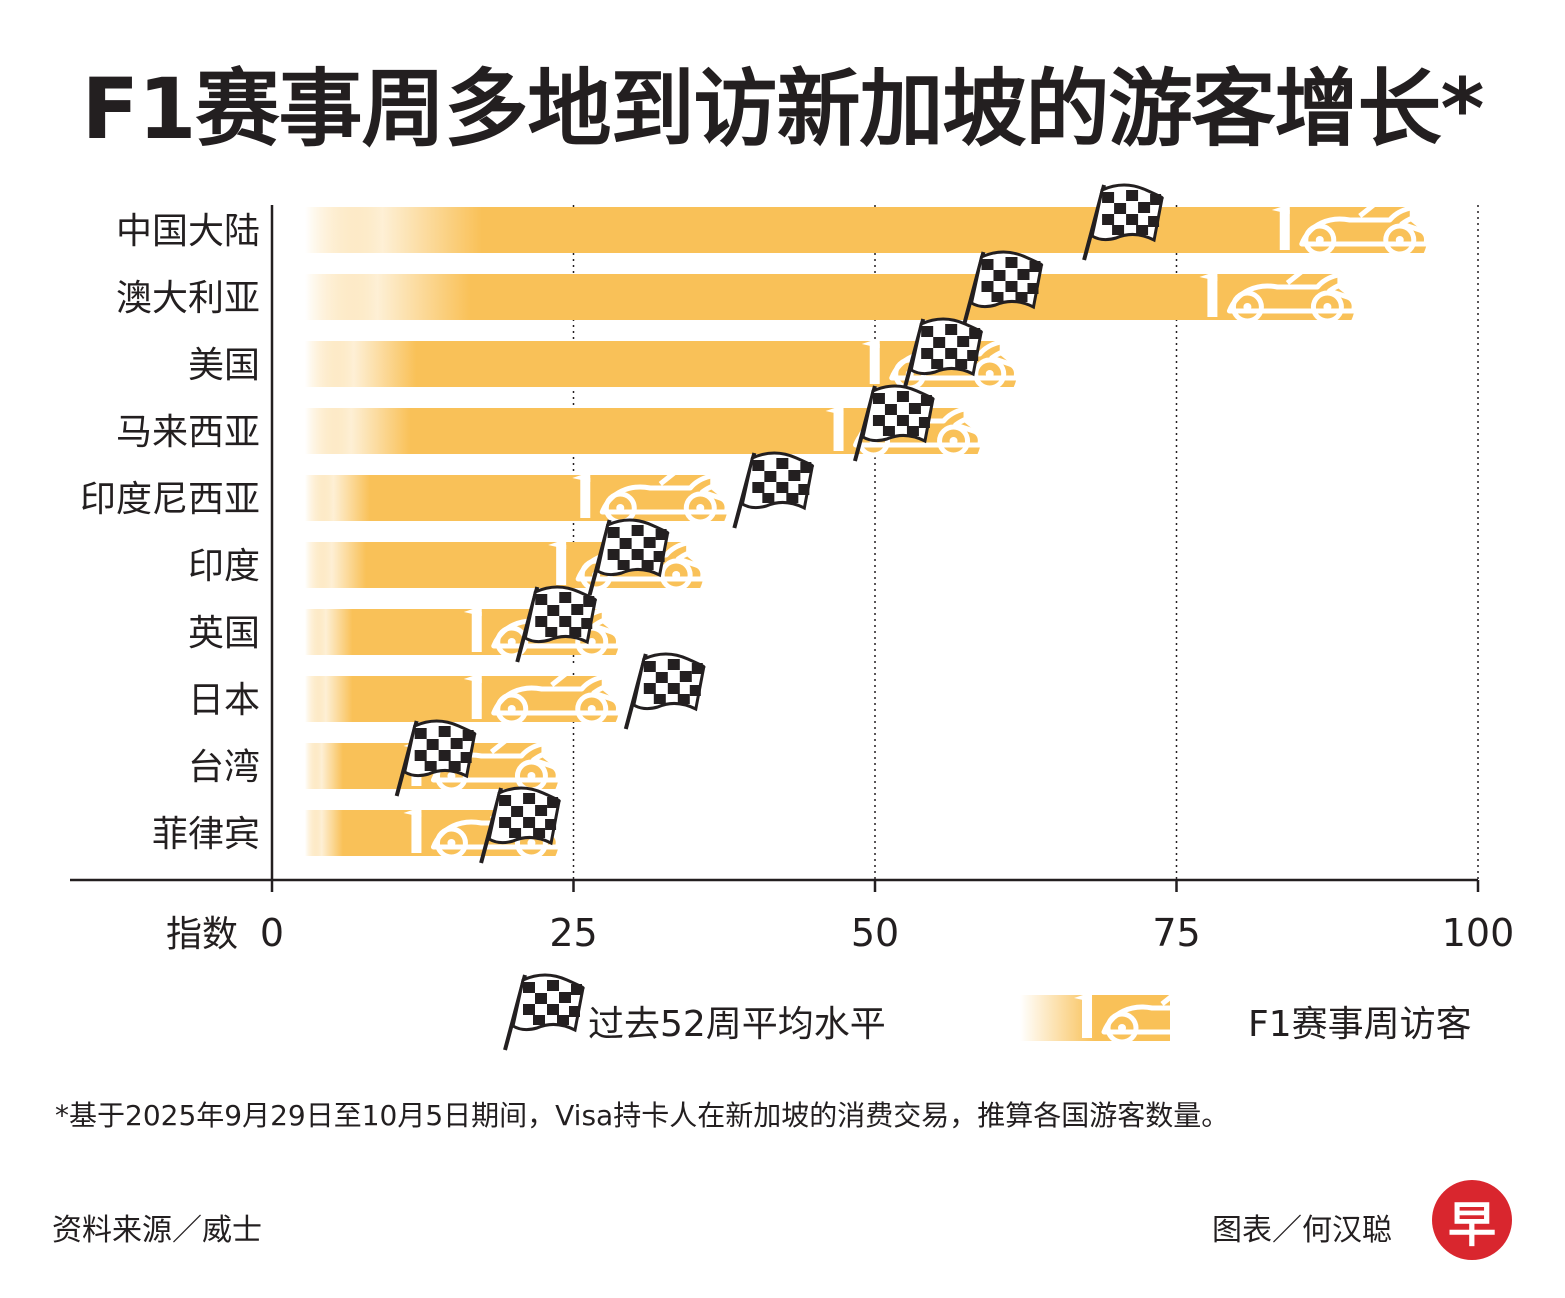 This screenshot has width=1565, height=1298. What do you see at coordinates (188, 231) in the screenshot?
I see `category-label-0: 中国大陆` at bounding box center [188, 231].